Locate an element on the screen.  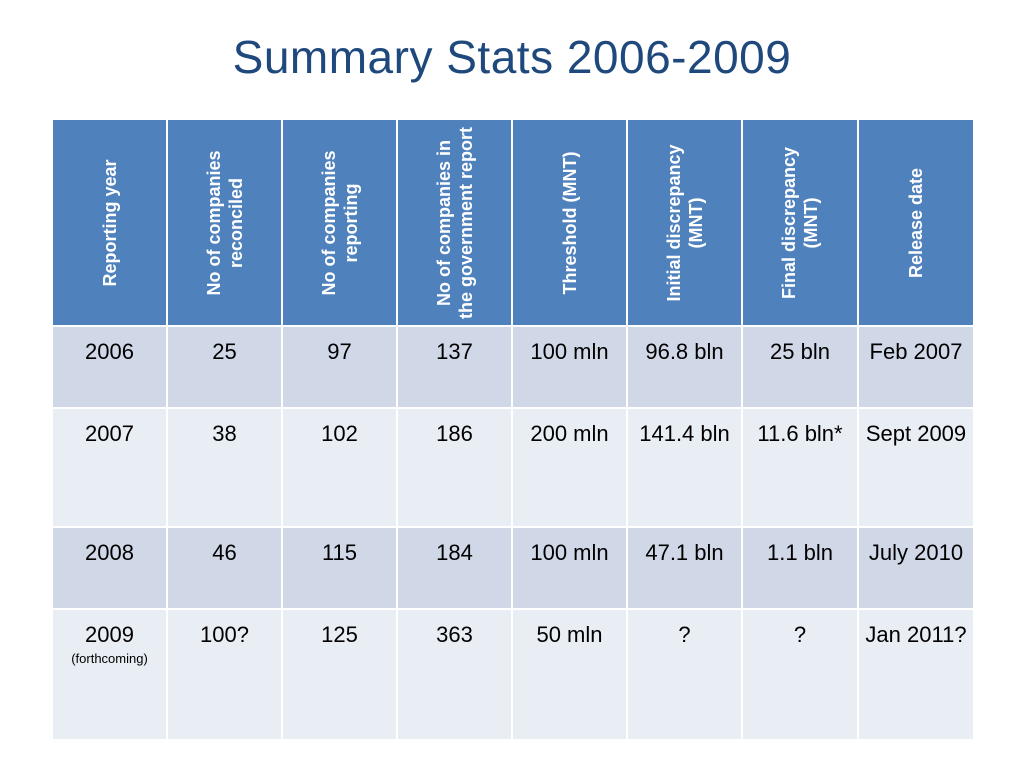
cell-final-discrepancy: 11.6 bln* is located at coordinates (800, 467).